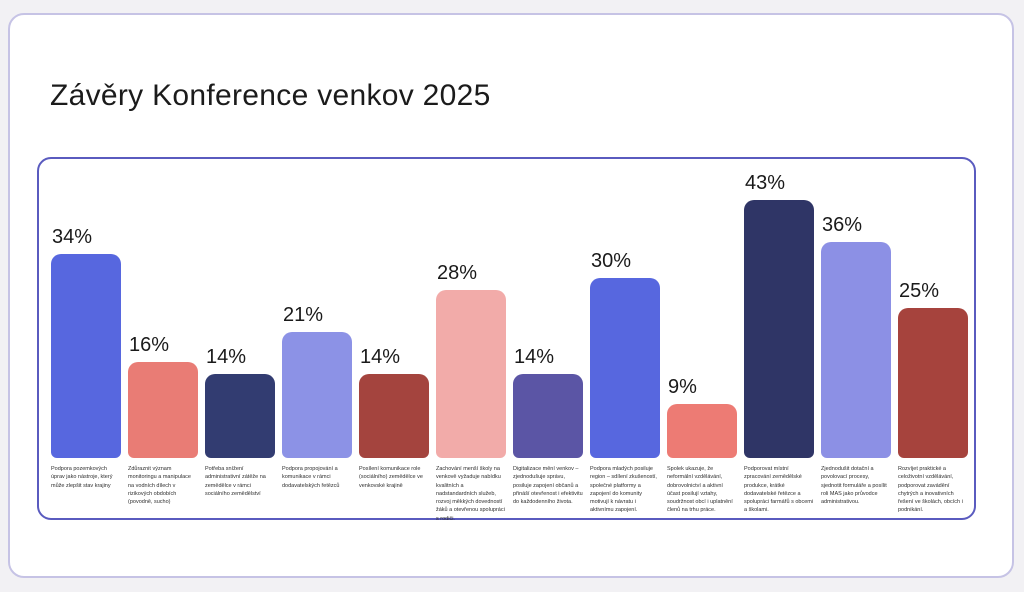 Image resolution: width=1024 pixels, height=592 pixels. What do you see at coordinates (842, 225) in the screenshot?
I see `bar-value-label: 36%` at bounding box center [842, 225].